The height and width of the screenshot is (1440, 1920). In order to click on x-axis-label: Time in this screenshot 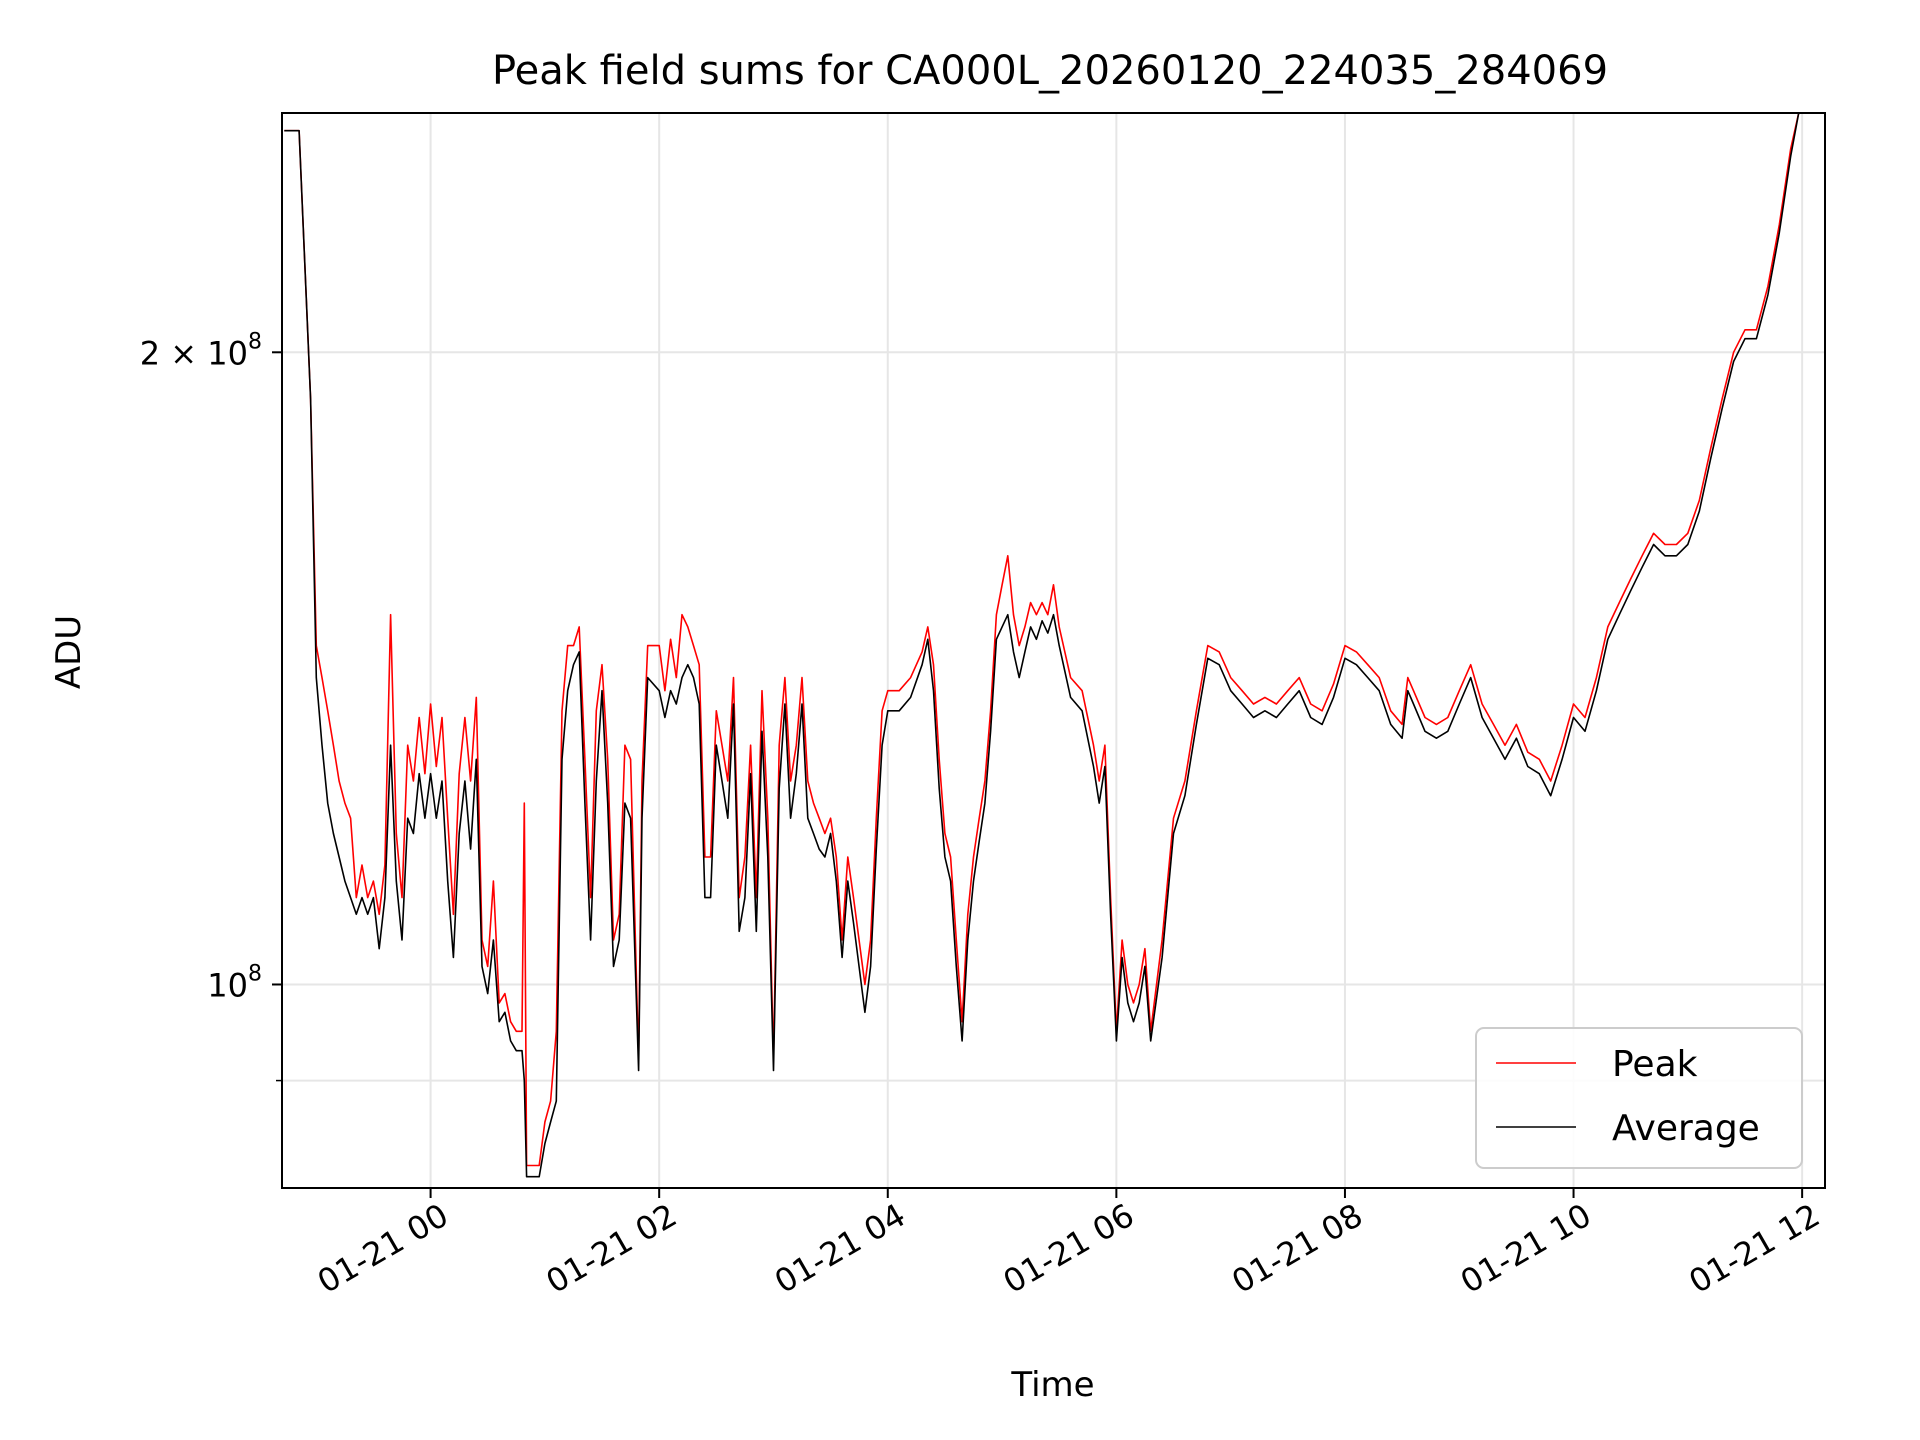, I will do `click(1052, 1385)`.